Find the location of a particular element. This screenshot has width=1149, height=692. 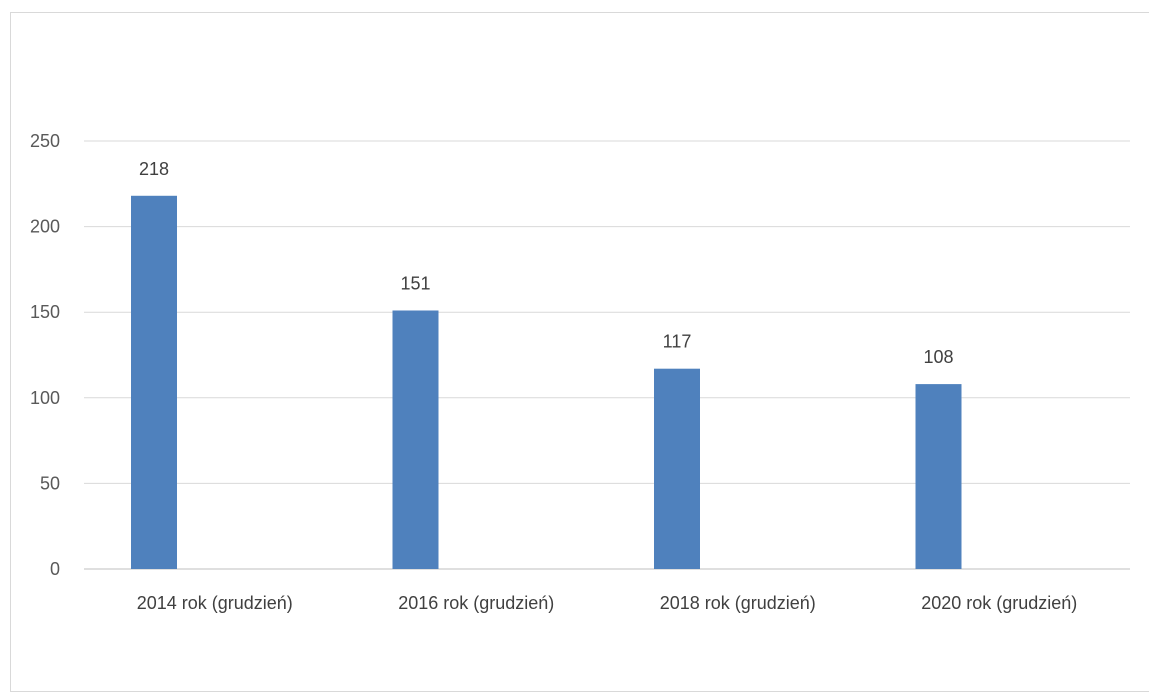

data-label: 218 is located at coordinates (154, 169).